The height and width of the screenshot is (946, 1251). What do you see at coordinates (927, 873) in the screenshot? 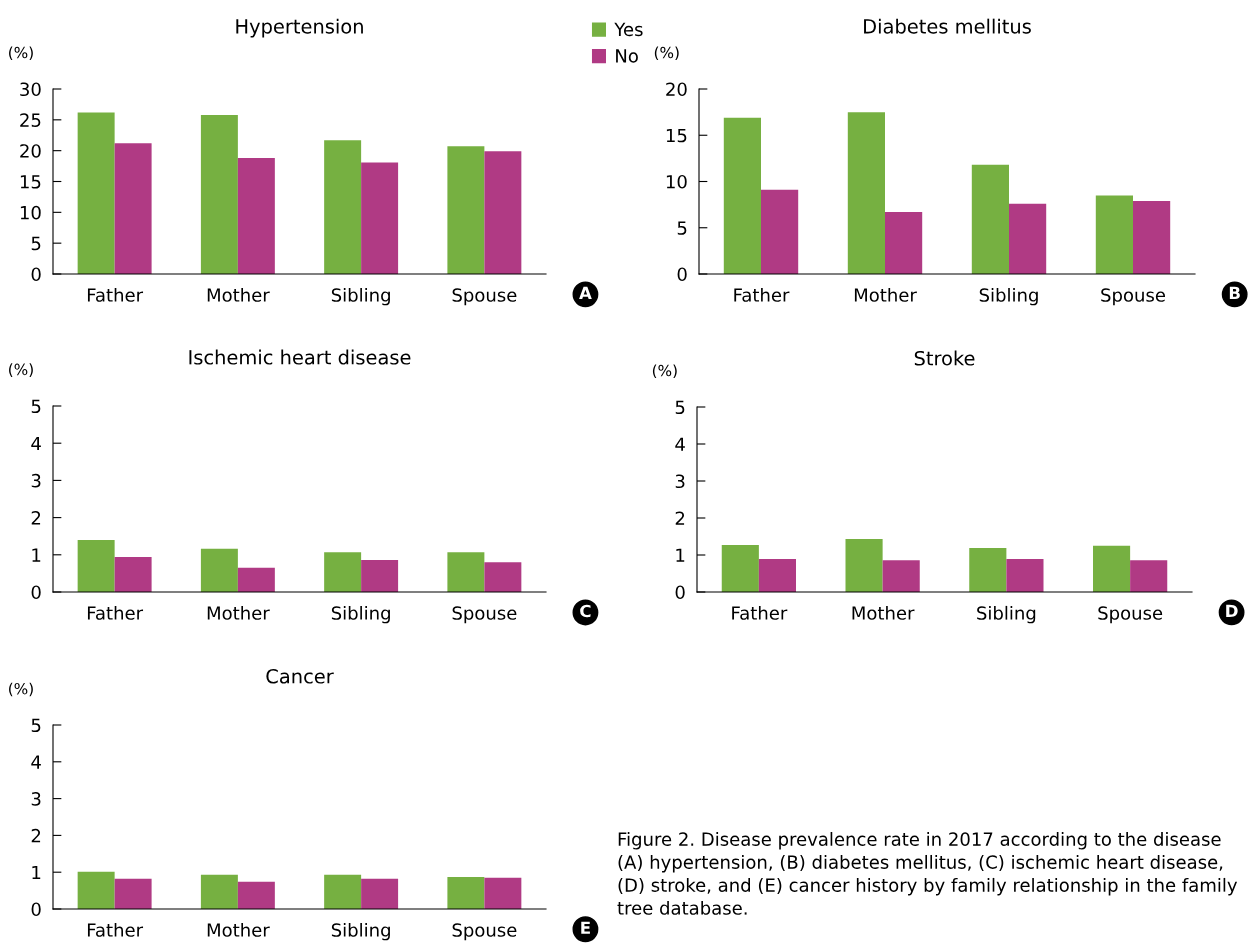
I see `caption: Figure 2. Disease prevalence rate in 2017 according to the disease (A) hypertension, (B) diabetes mellitus, (C) ischemic heart disease, (D) stroke, and (E) cancer history by family relationship in the family tree database.` at bounding box center [927, 873].